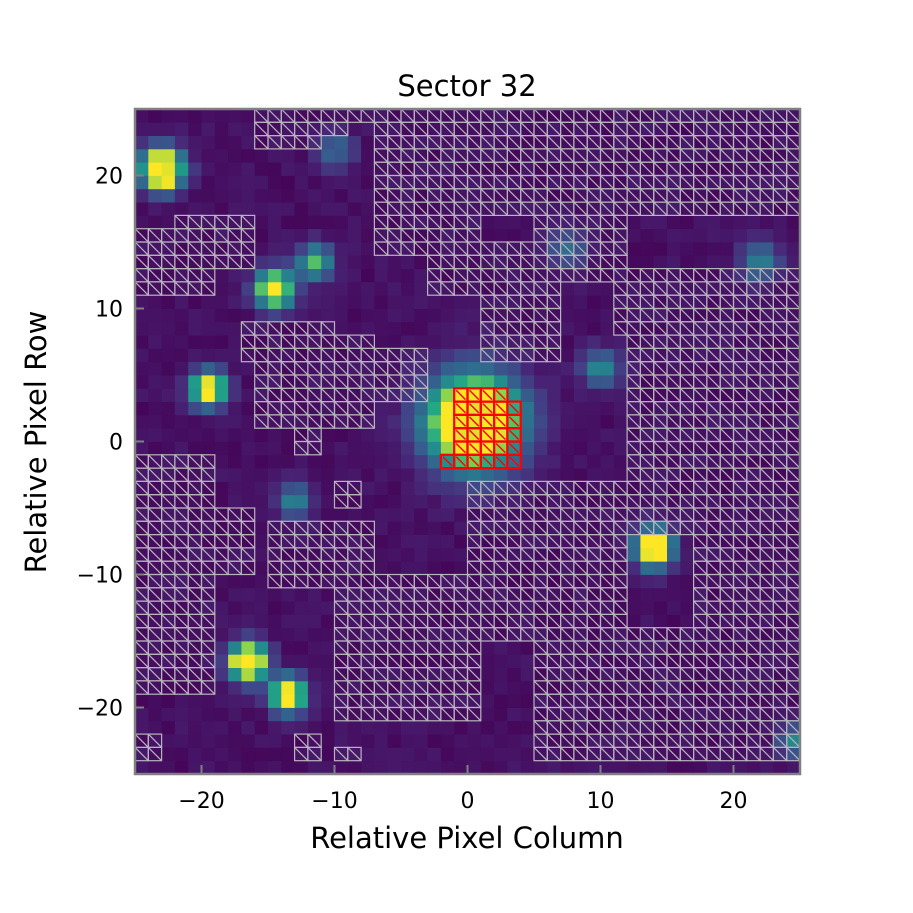 The width and height of the screenshot is (913, 913). Describe the element at coordinates (36, 442) in the screenshot. I see `y-axis-label: Relative Pixel Row` at that location.